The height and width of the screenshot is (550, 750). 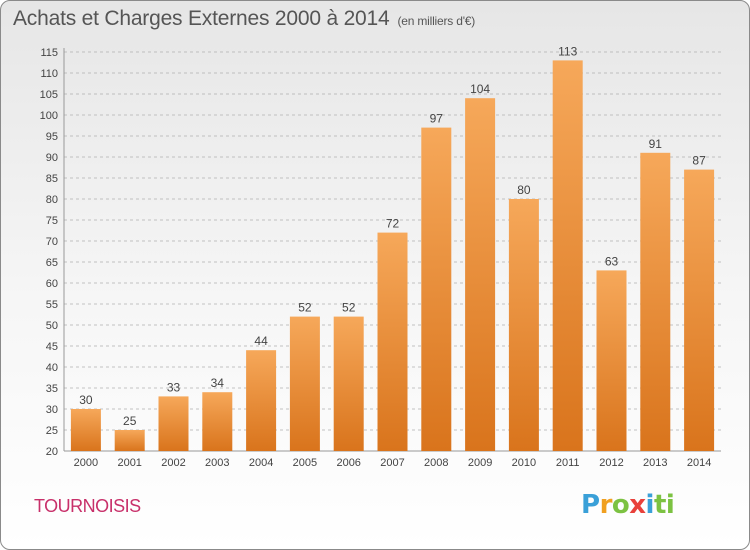 What do you see at coordinates (612, 261) in the screenshot?
I see `bar-value-label: 63` at bounding box center [612, 261].